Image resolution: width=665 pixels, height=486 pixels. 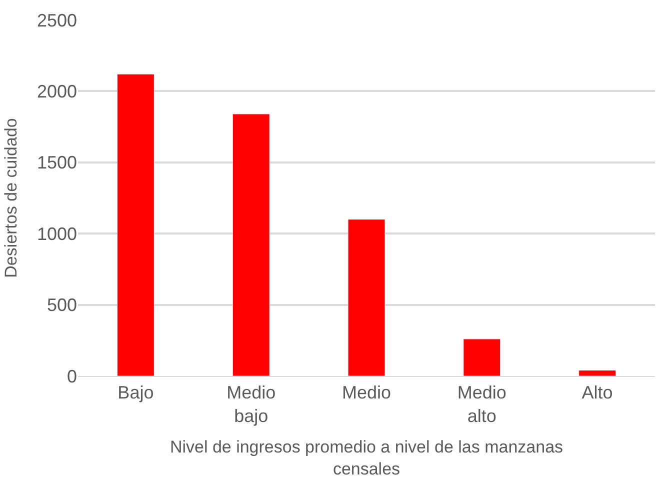 What do you see at coordinates (136, 392) in the screenshot?
I see `x-tick-label: Bajo` at bounding box center [136, 392].